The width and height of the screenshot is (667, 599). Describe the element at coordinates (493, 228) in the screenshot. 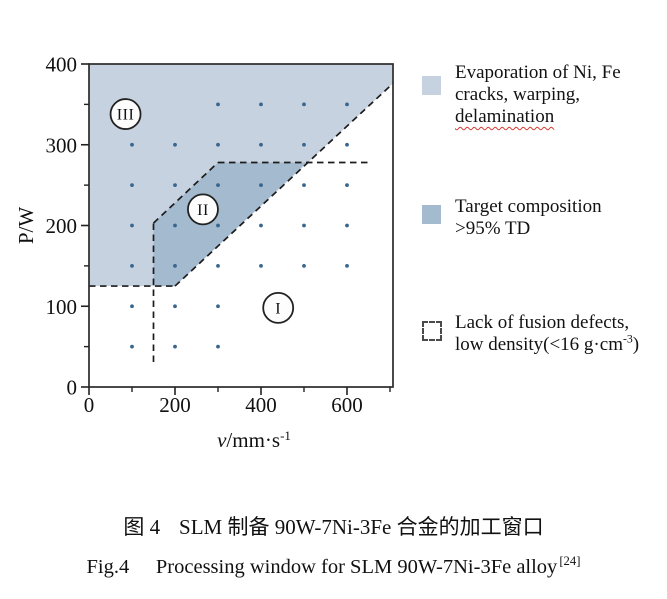

I see `legend-target-line2: >95% TD` at that location.